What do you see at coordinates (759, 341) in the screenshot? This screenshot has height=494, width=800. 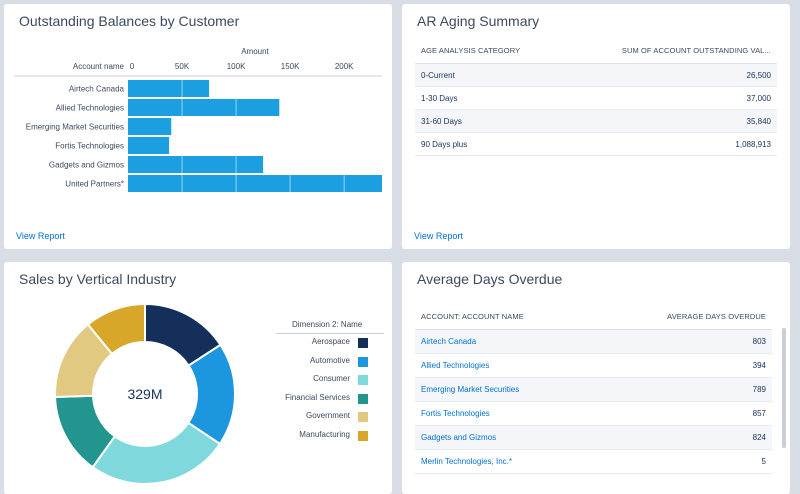 I see `average-days-overdue-cell: 803` at bounding box center [759, 341].